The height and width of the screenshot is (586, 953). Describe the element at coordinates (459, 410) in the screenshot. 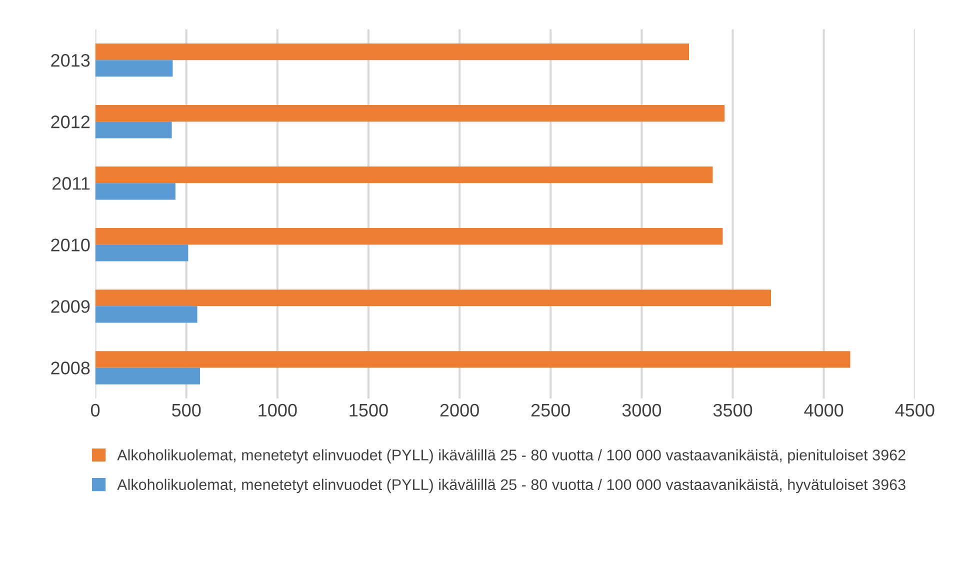

I see `x-tick-label: 2000` at that location.